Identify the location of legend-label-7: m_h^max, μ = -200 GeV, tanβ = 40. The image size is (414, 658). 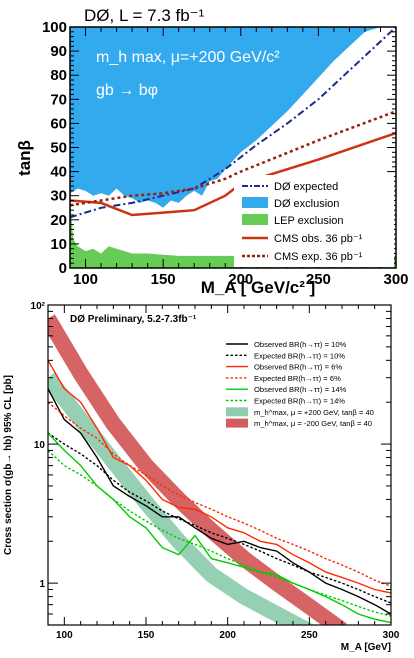
(313, 423).